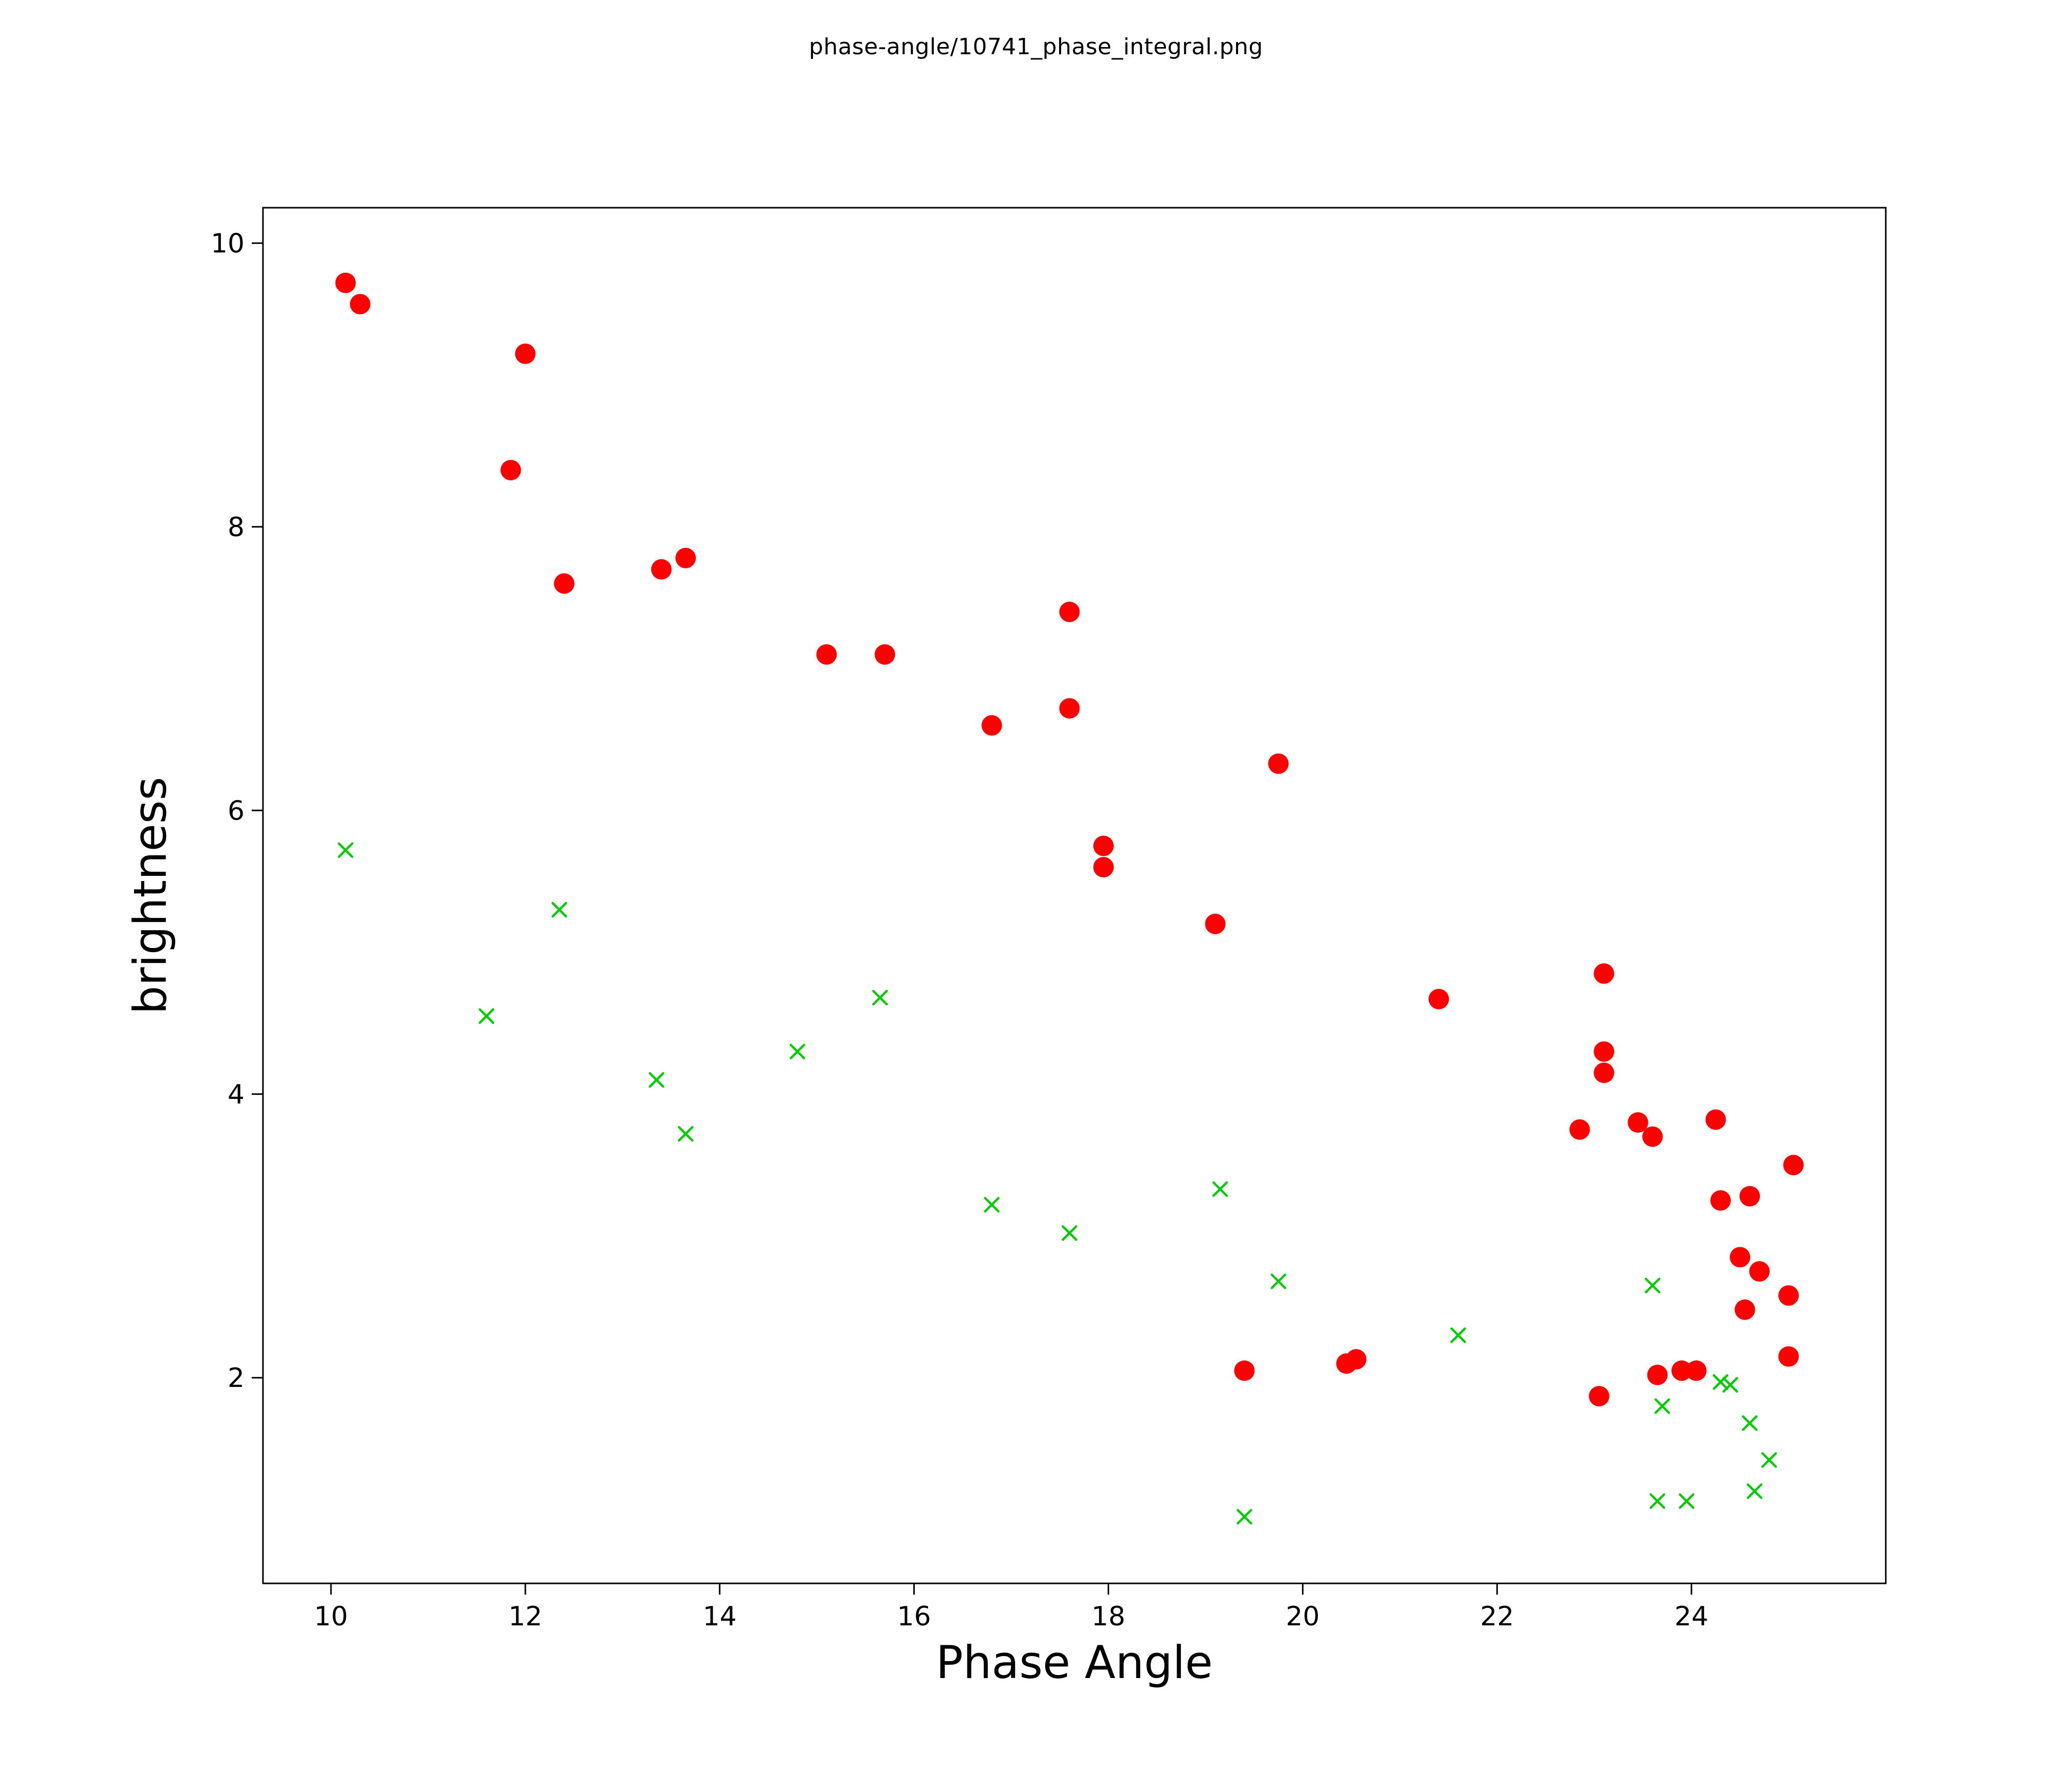 The height and width of the screenshot is (1765, 2072). What do you see at coordinates (1497, 1616) in the screenshot?
I see `x-tick-label: 22` at bounding box center [1497, 1616].